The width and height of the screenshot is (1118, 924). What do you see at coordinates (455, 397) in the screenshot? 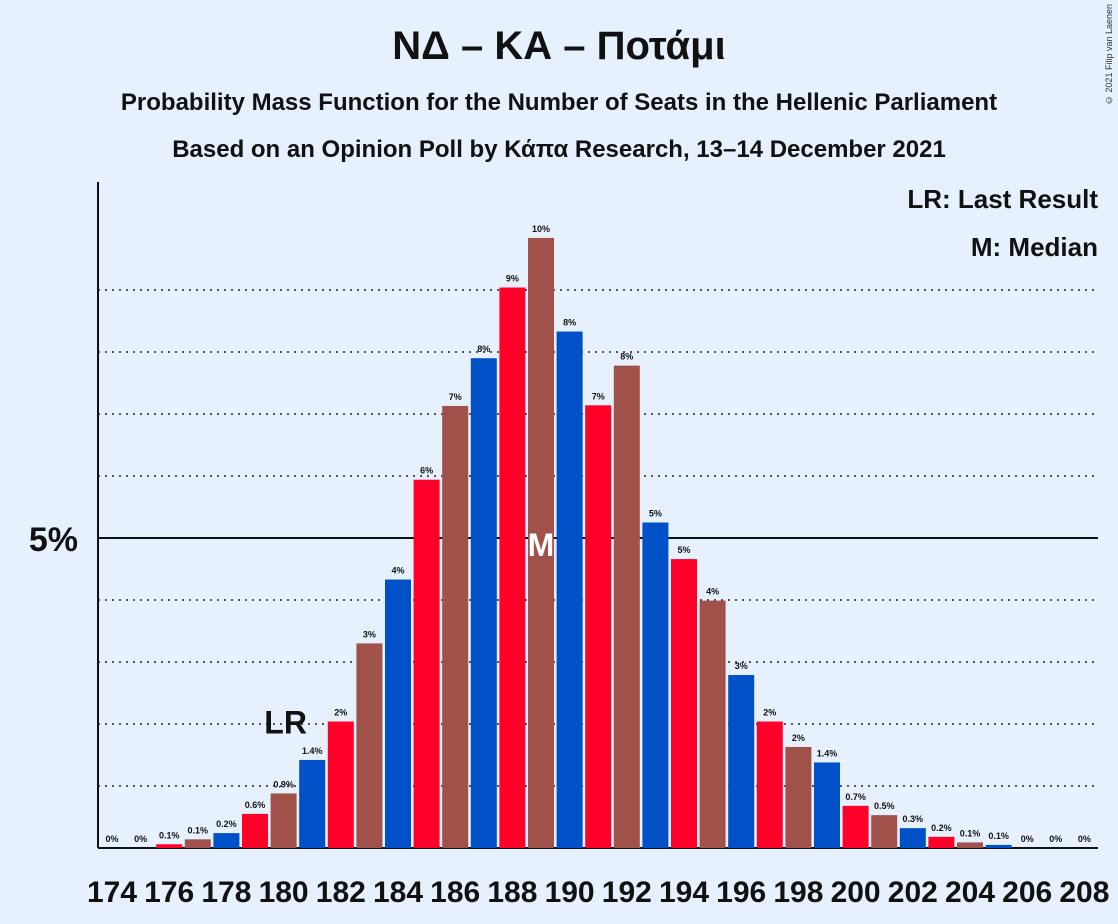
I see `bar-label-186: 7%` at bounding box center [455, 397].